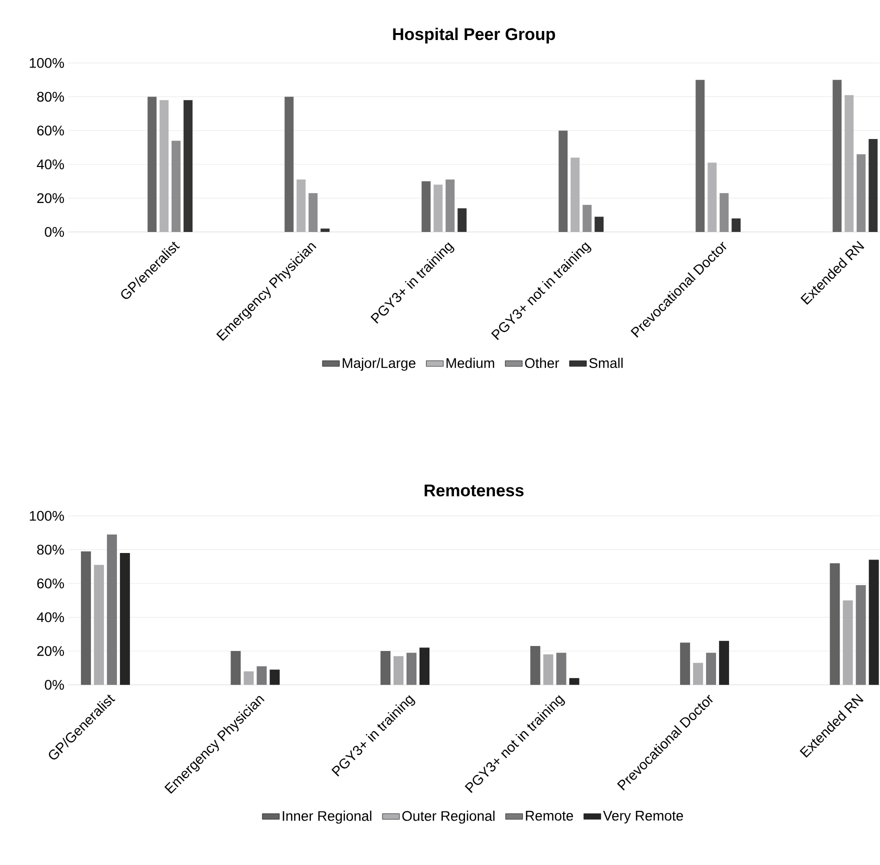  Describe the element at coordinates (470, 363) in the screenshot. I see `legend-label: Medium` at that location.